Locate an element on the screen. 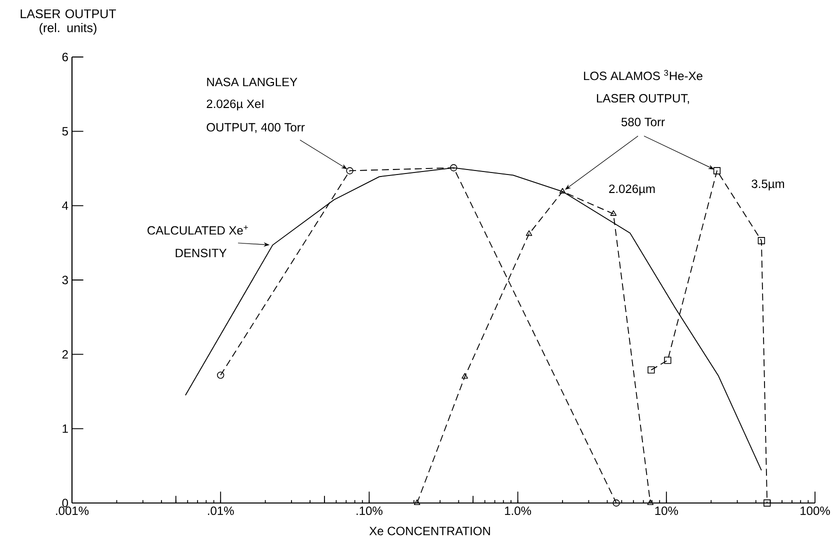 This screenshot has height=547, width=836. x-axis-title: Xe CONCENTRATION is located at coordinates (429, 531).